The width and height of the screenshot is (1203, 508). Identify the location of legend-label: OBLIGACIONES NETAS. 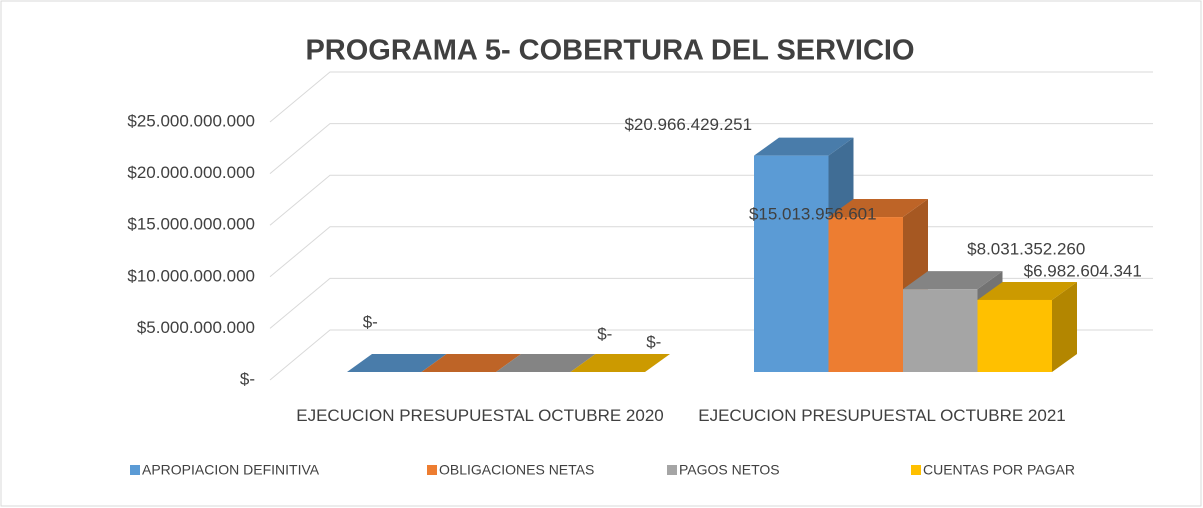
(516, 470).